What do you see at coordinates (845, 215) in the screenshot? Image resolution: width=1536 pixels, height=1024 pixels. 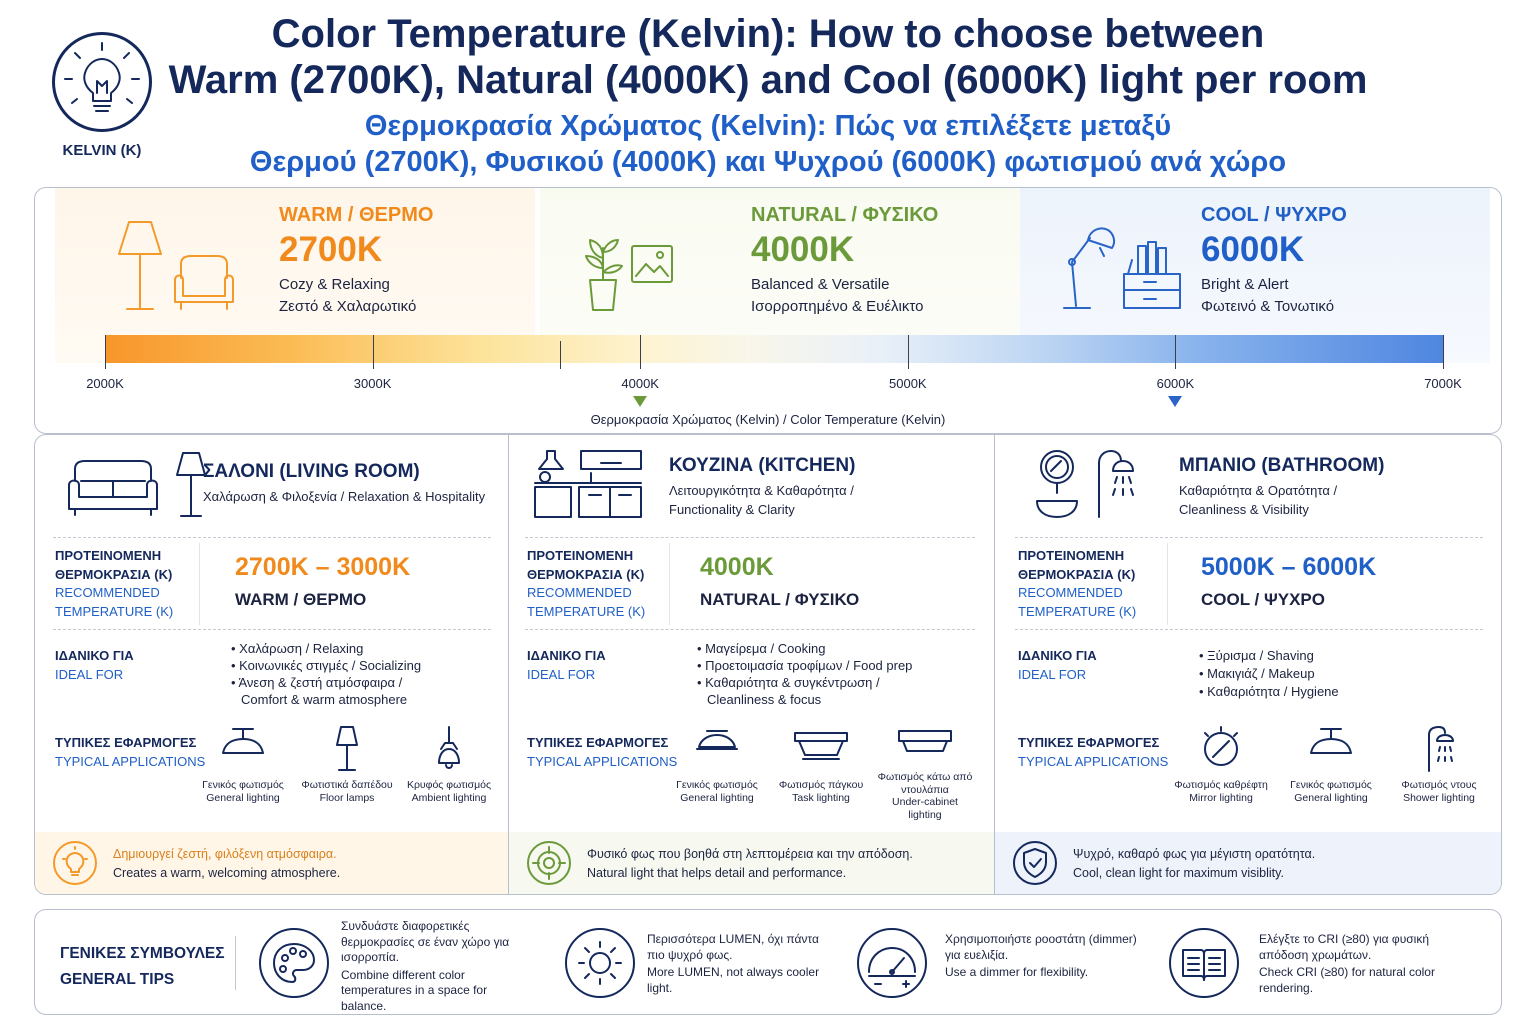 I see `zone-natural-heading: NATURAL / ΦΥΣΙΚΟ` at bounding box center [845, 215].